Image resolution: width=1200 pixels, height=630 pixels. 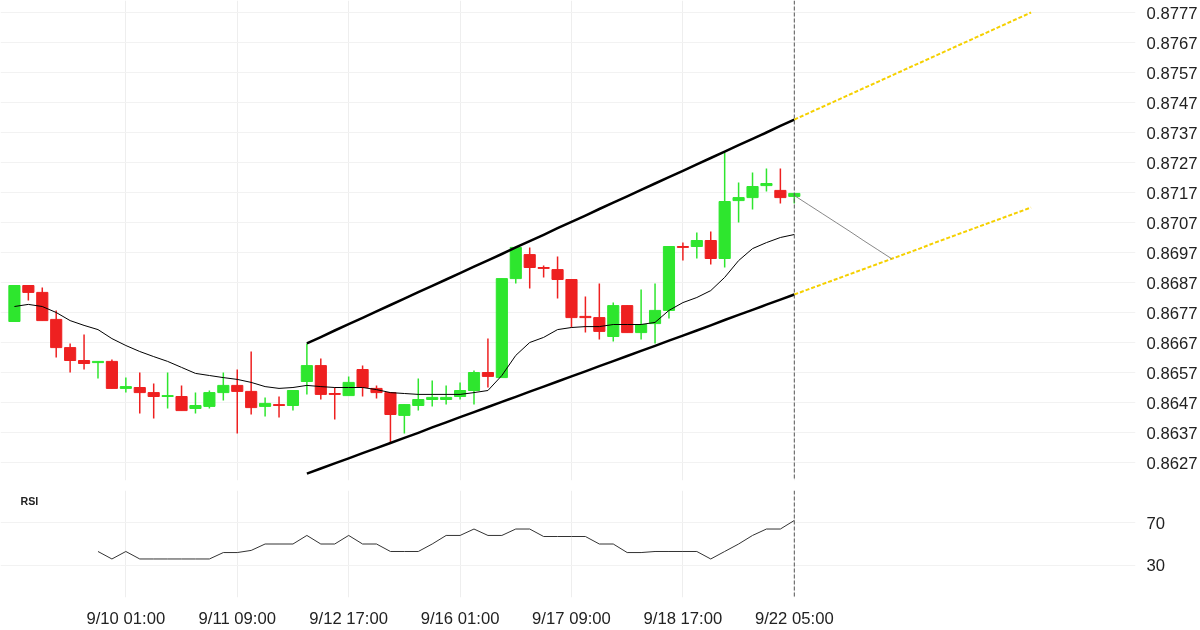 I want to click on y-tick-label: 0.8747, so click(x=1172, y=103).